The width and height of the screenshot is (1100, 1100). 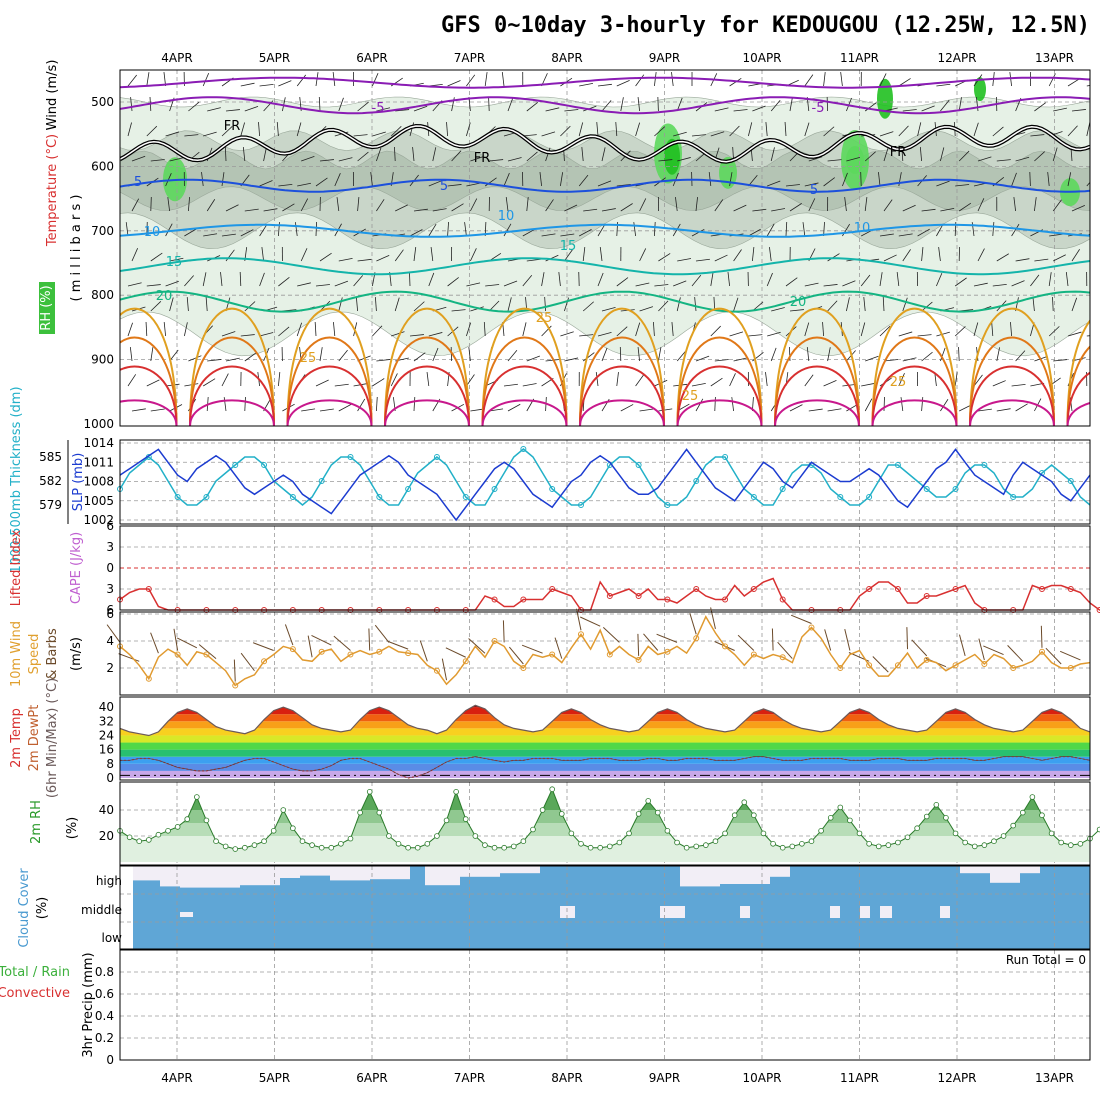 I want to click on date-label-top: 11APR, so click(x=859, y=58).